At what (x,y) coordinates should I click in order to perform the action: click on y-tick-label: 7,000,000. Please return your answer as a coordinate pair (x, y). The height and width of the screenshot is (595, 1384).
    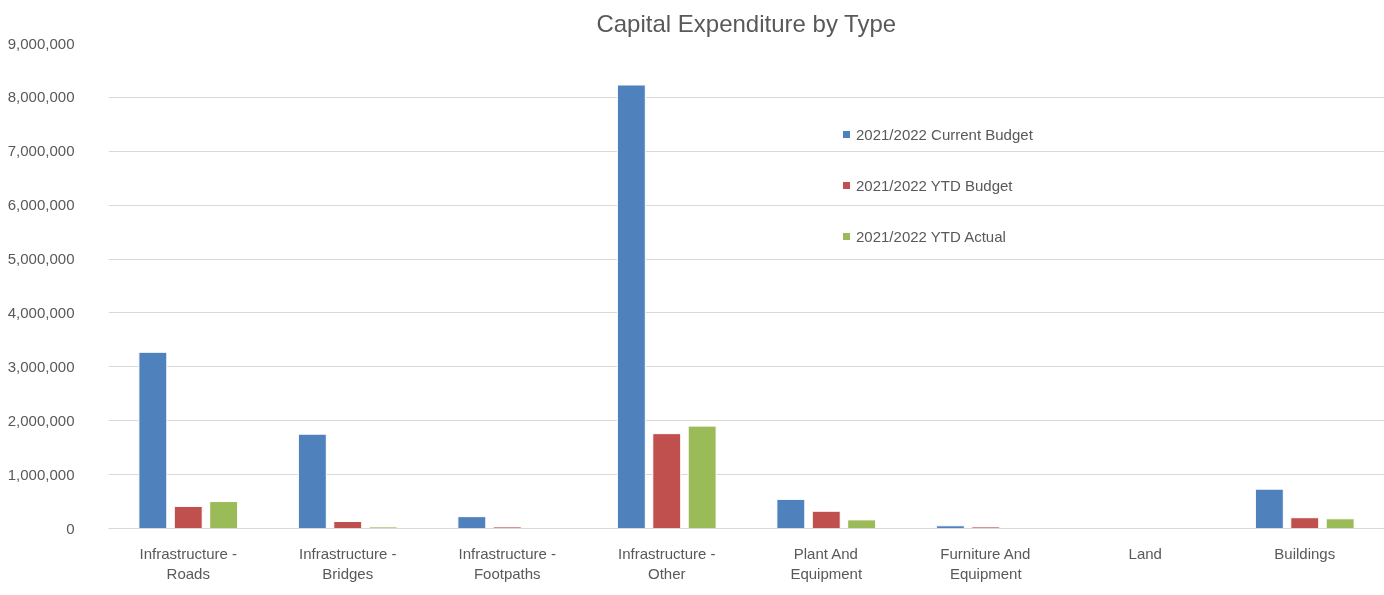
    Looking at the image, I should click on (41, 151).